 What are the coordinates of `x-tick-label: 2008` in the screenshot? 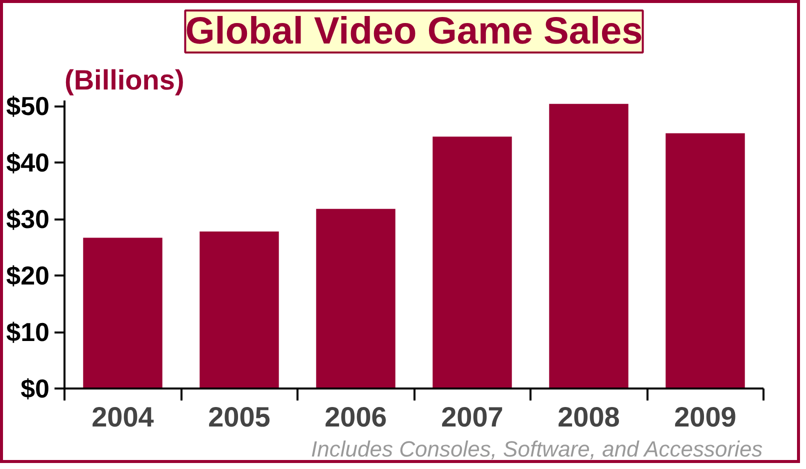 It's located at (589, 417).